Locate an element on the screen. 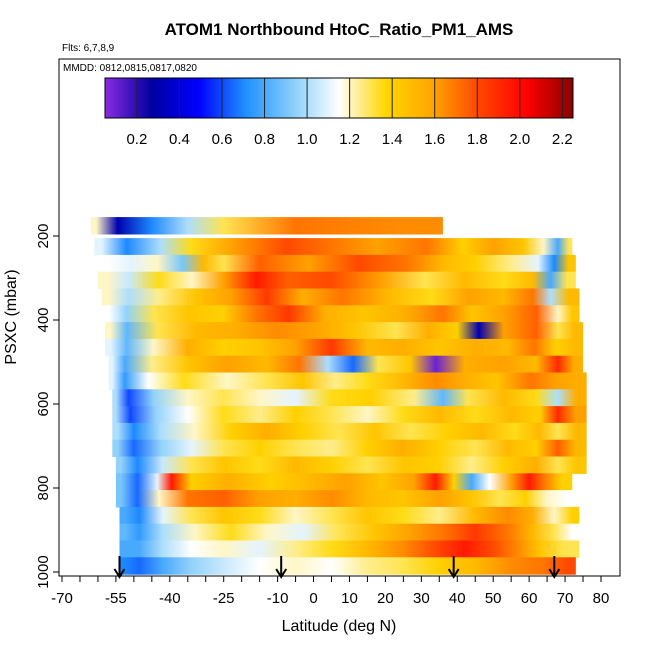 The width and height of the screenshot is (650, 650). x-tick-label: 0 is located at coordinates (313, 598).